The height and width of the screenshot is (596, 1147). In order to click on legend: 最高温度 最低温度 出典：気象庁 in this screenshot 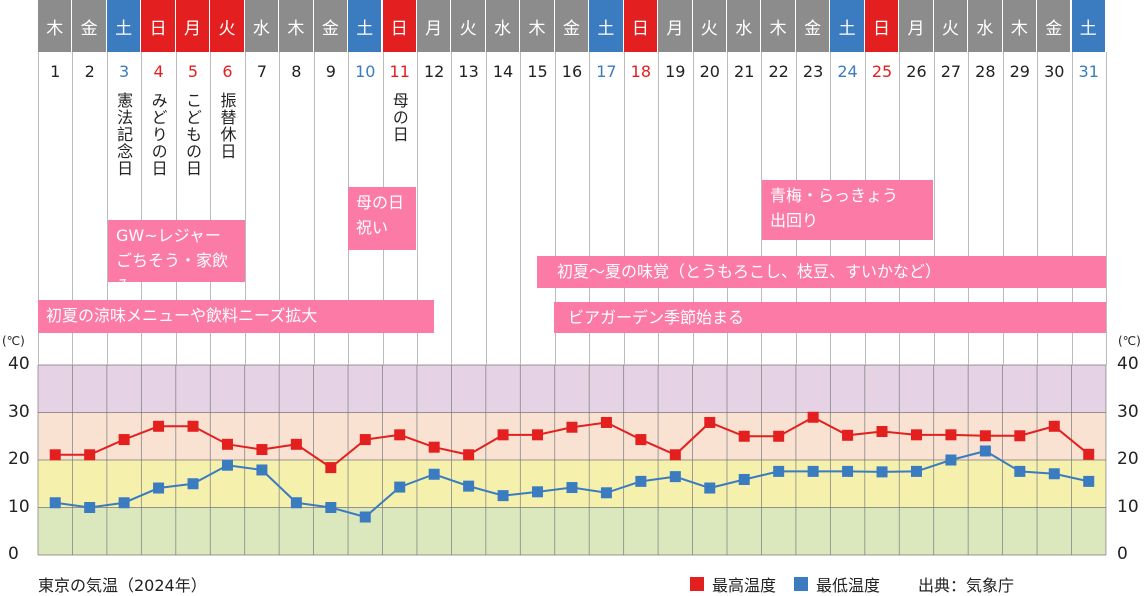, I will do `click(852, 584)`.